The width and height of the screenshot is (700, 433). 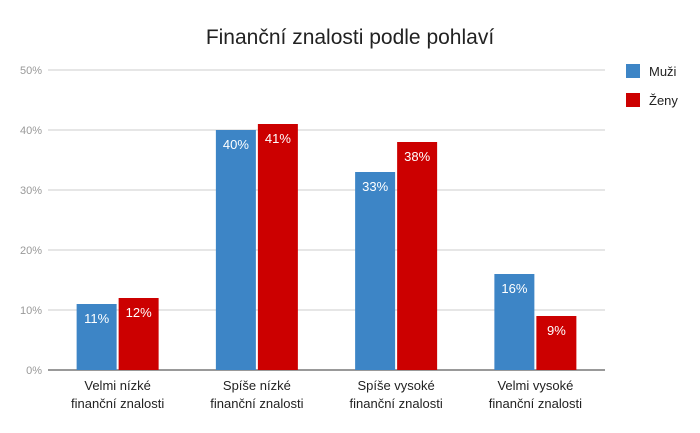 I want to click on bar-data-label: 11%, so click(x=96, y=318).